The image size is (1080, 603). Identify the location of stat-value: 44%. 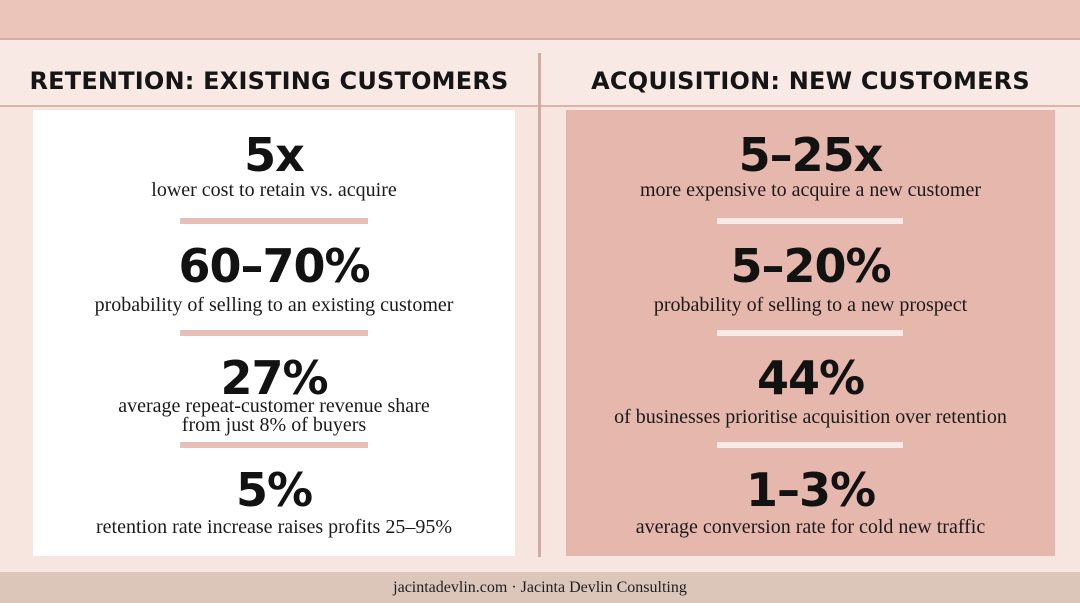
(810, 378).